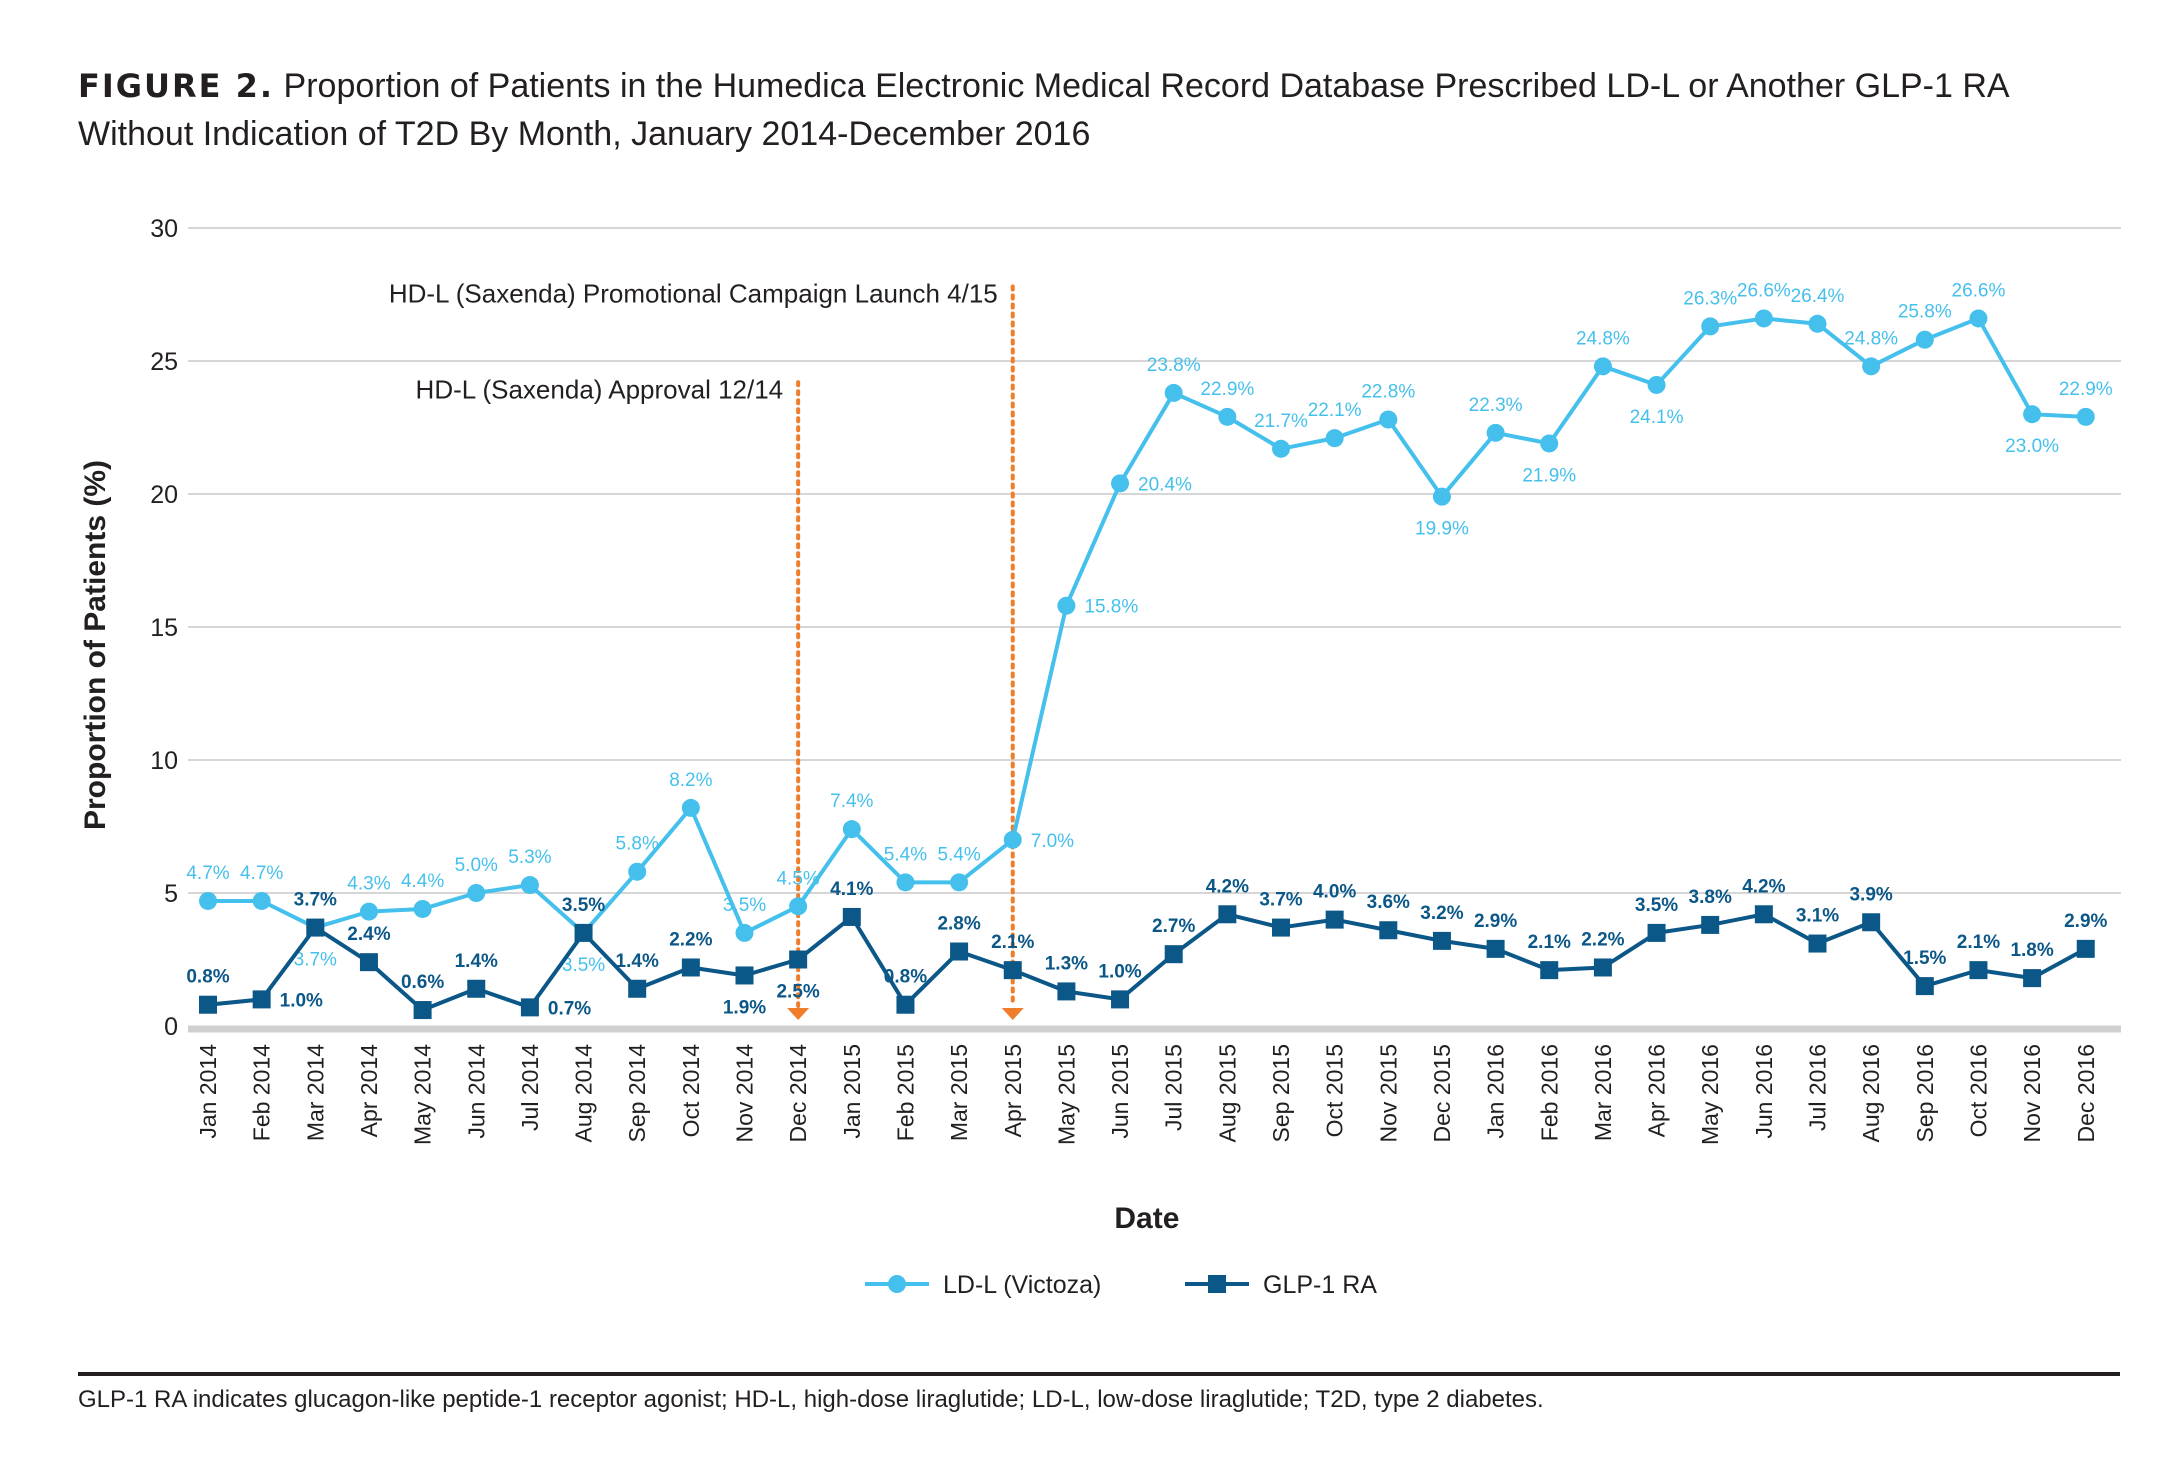  I want to click on ldl-data-label: 19.9%, so click(1442, 529).